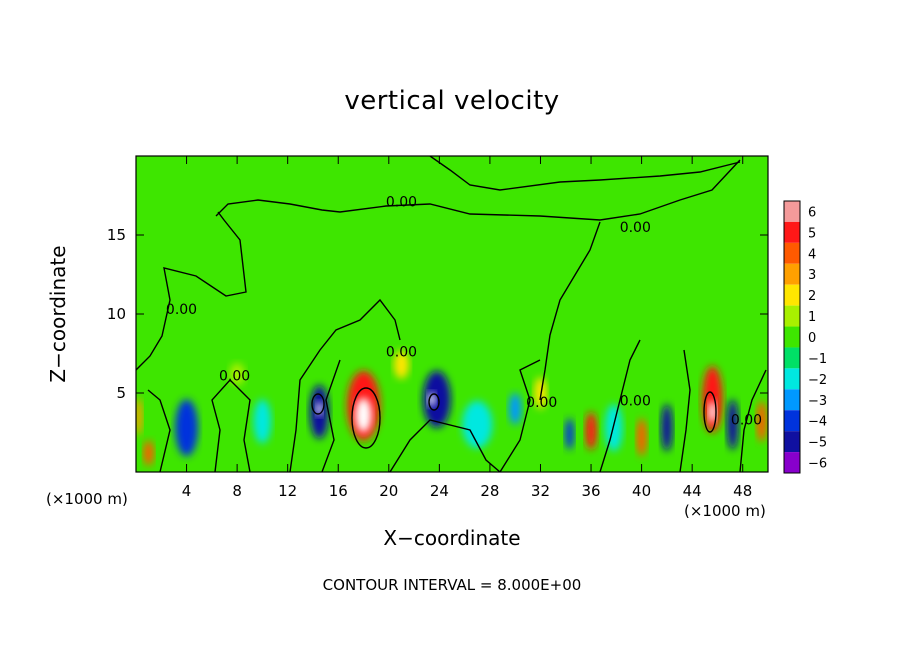 The image size is (904, 654). Describe the element at coordinates (116, 235) in the screenshot. I see `y-tick-label: 15` at that location.